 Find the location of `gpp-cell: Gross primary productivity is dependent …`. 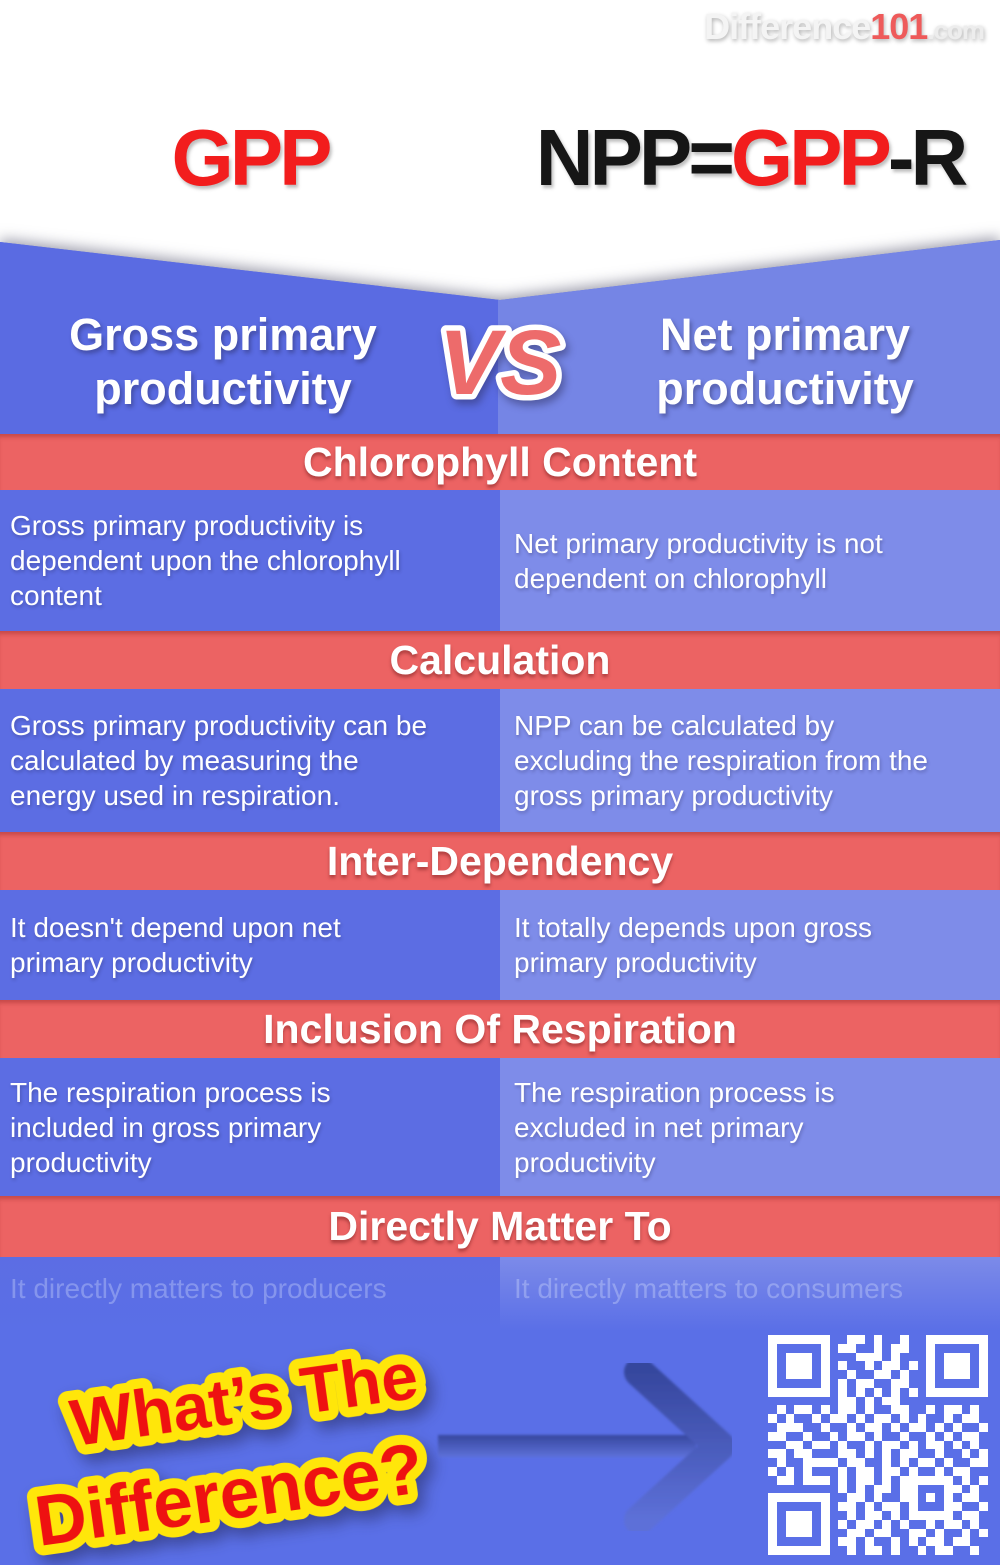

gpp-cell: Gross primary productivity is dependent … is located at coordinates (250, 560).